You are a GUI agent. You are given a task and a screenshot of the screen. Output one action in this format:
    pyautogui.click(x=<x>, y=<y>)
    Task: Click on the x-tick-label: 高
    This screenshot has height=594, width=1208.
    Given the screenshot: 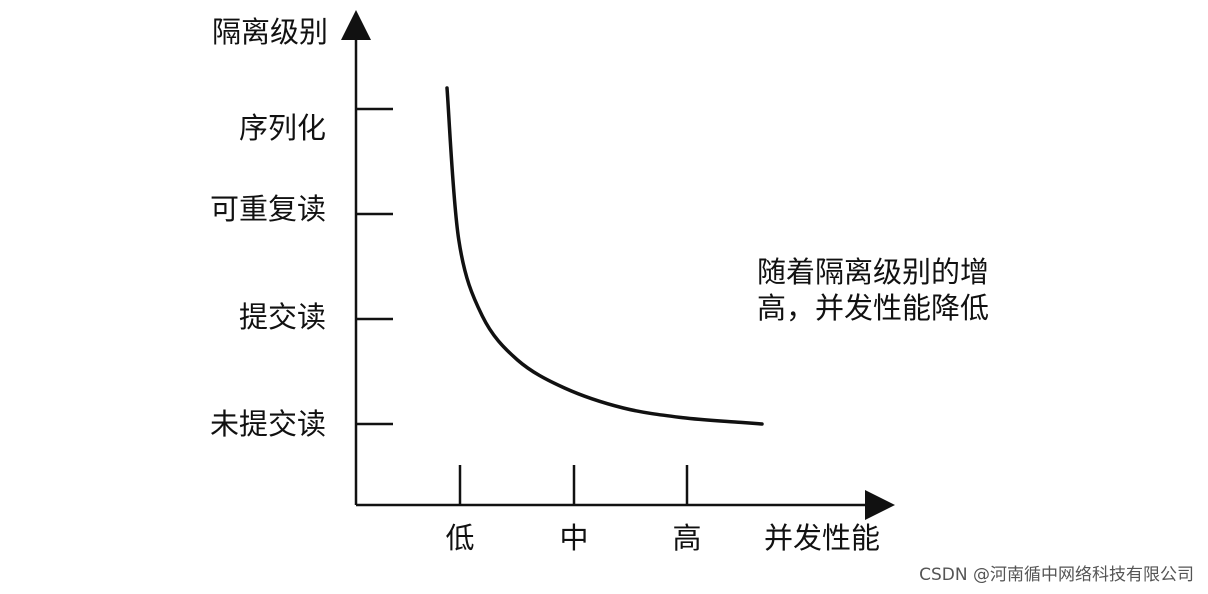 What is the action you would take?
    pyautogui.click(x=686, y=538)
    